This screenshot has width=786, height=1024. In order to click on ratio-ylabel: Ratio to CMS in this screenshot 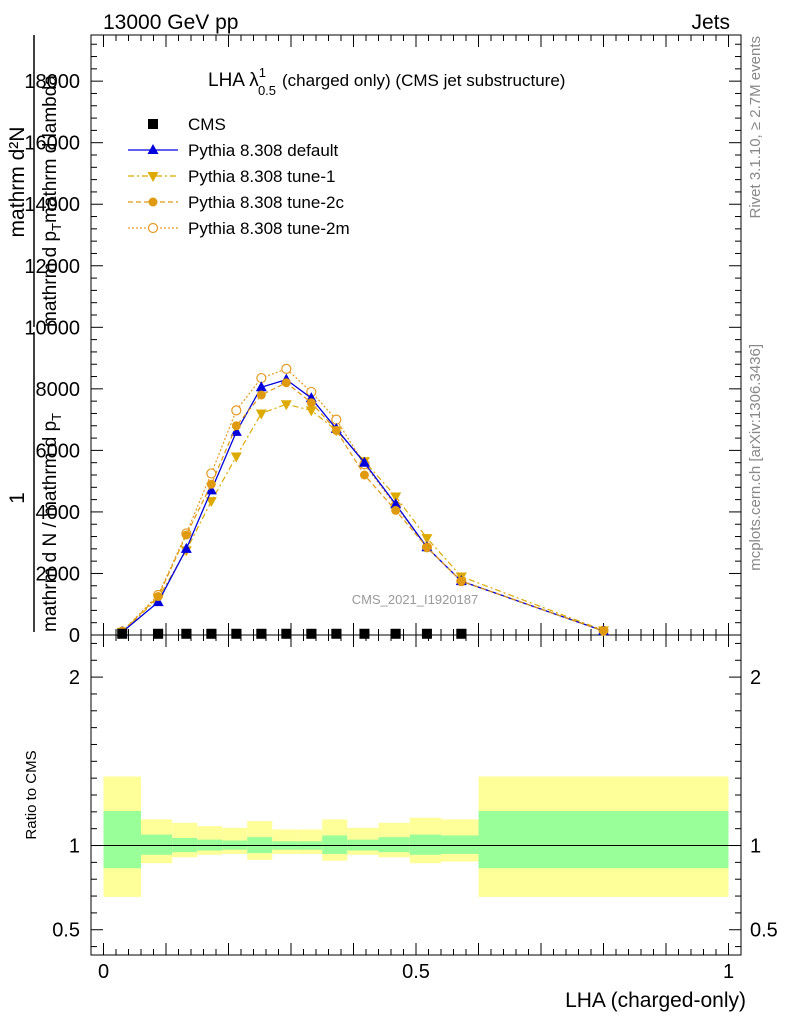, I will do `click(31, 794)`.